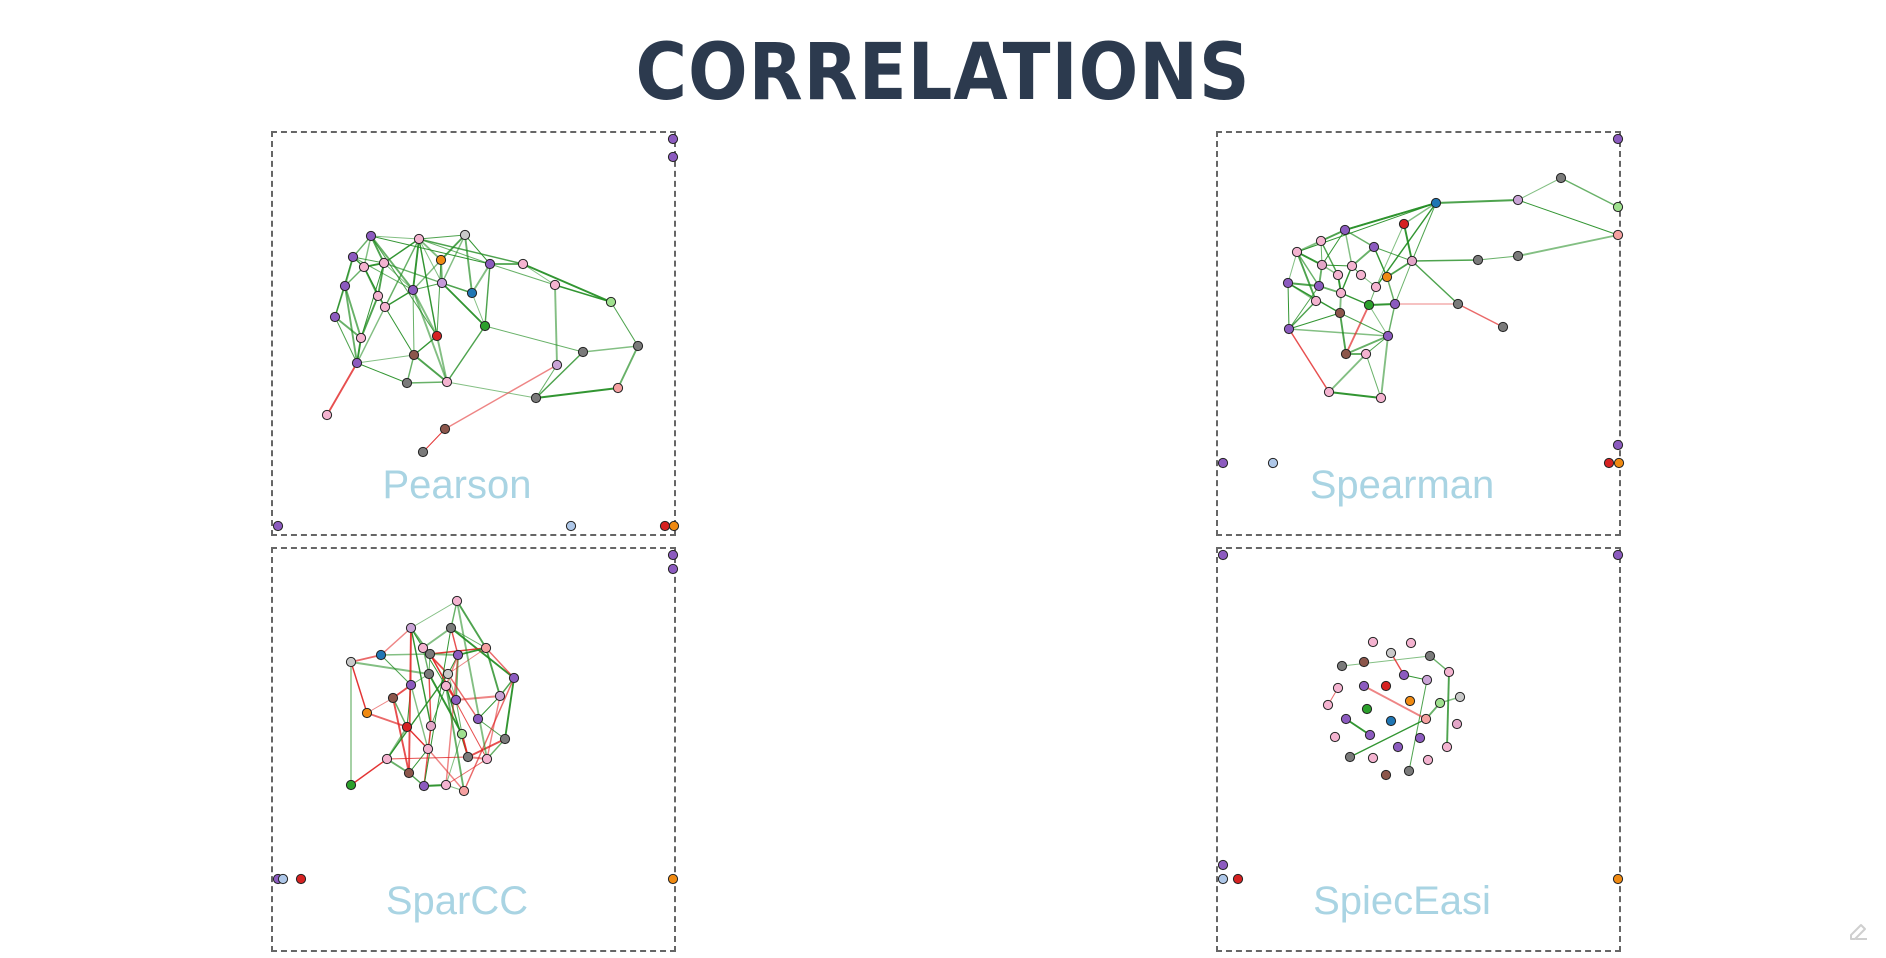 The height and width of the screenshot is (958, 1886). Describe the element at coordinates (476, 333) in the screenshot. I see `pearson-network-graph` at that location.